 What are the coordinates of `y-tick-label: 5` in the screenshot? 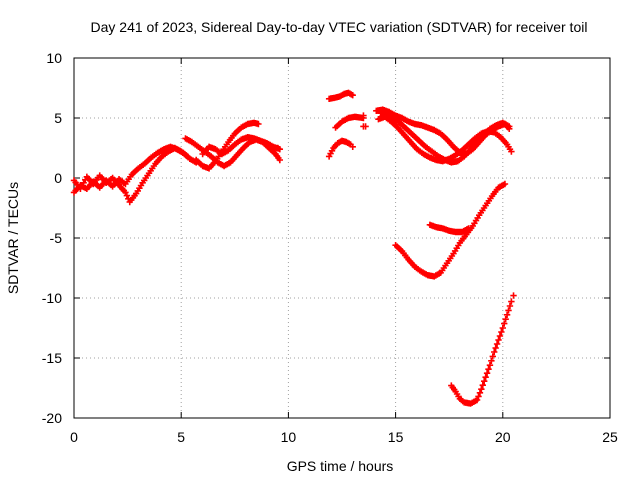 It's located at (58, 118).